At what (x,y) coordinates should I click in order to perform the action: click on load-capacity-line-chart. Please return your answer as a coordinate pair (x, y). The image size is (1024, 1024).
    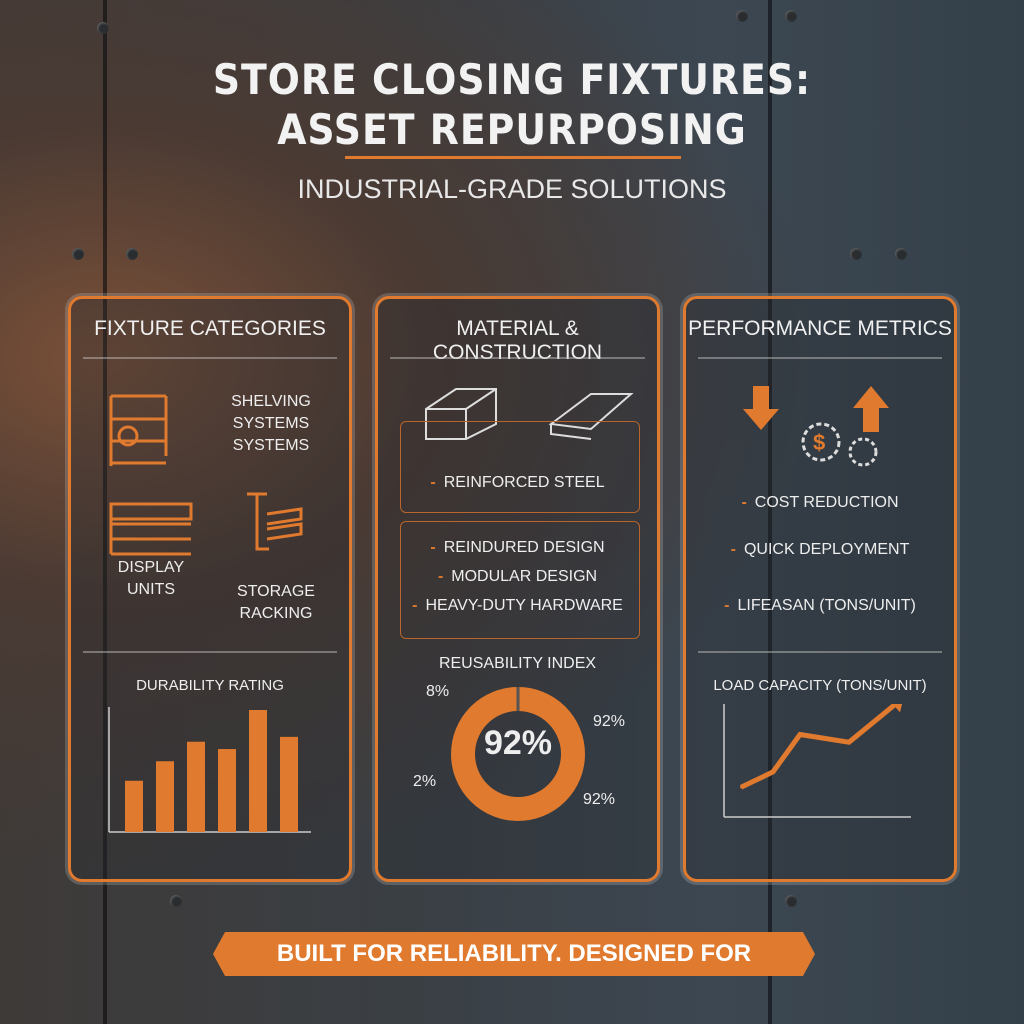
    Looking at the image, I should click on (817, 761).